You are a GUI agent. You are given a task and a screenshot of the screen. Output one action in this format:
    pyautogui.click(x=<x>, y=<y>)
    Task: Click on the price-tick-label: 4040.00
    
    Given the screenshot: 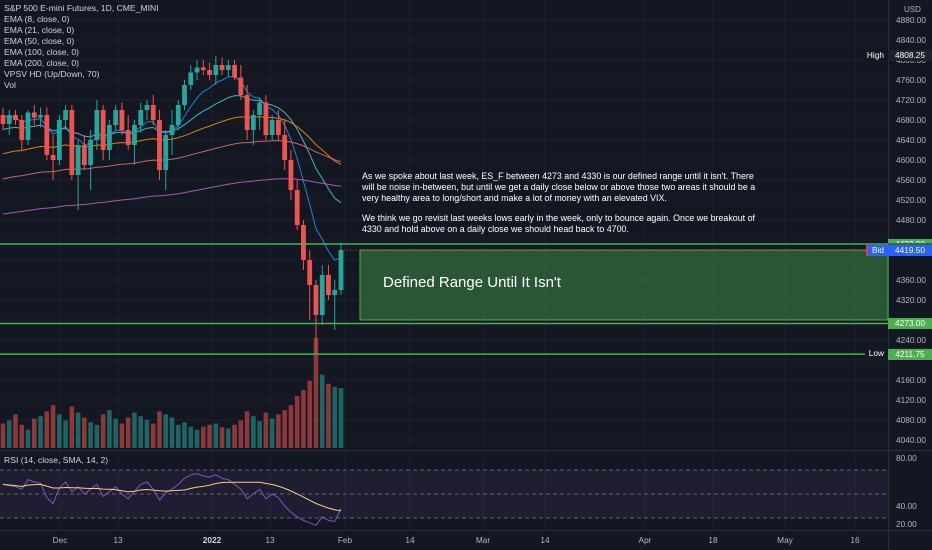 What is the action you would take?
    pyautogui.click(x=911, y=440)
    